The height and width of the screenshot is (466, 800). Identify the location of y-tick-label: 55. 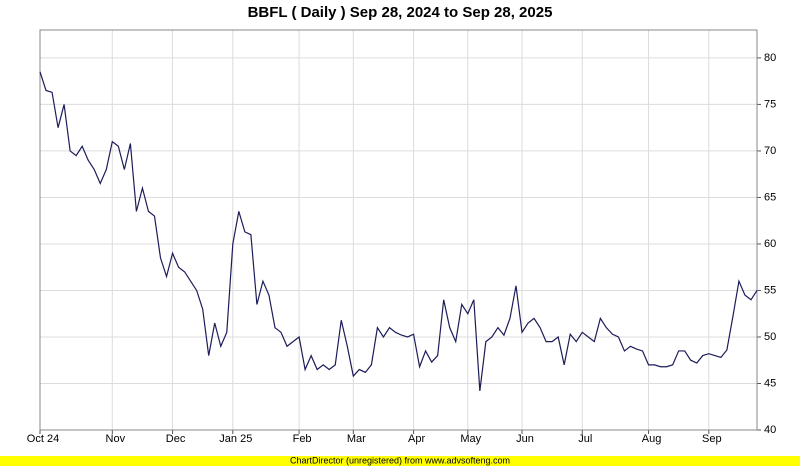
(770, 290).